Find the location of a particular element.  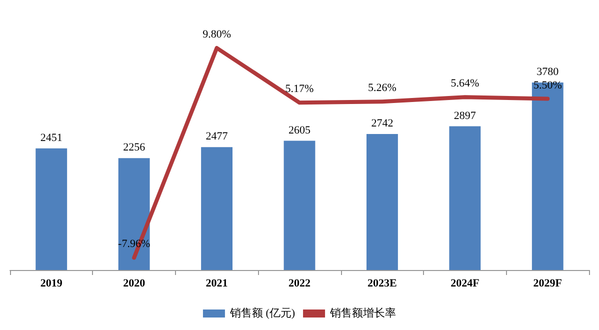

data-label: 2897 is located at coordinates (465, 116).